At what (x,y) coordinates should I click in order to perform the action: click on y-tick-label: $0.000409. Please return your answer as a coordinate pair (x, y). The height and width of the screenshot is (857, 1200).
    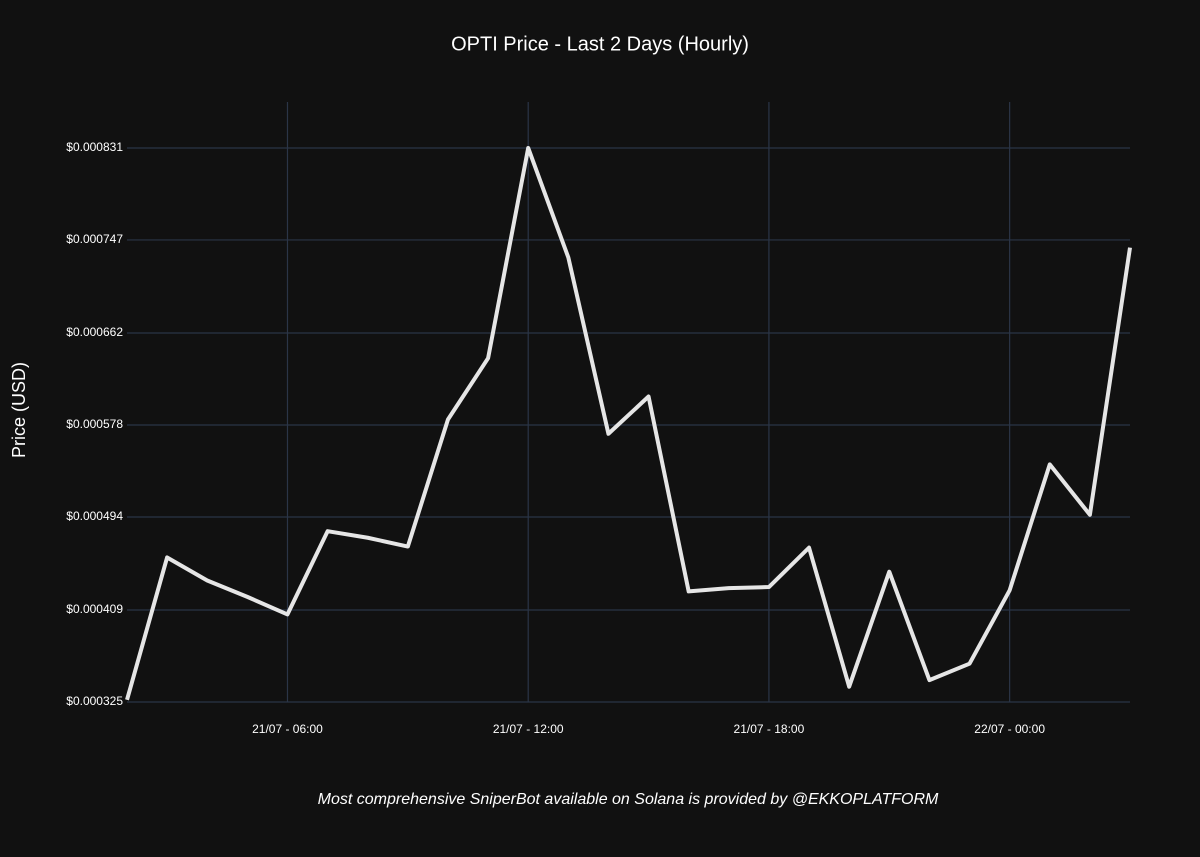
    Looking at the image, I should click on (94, 609).